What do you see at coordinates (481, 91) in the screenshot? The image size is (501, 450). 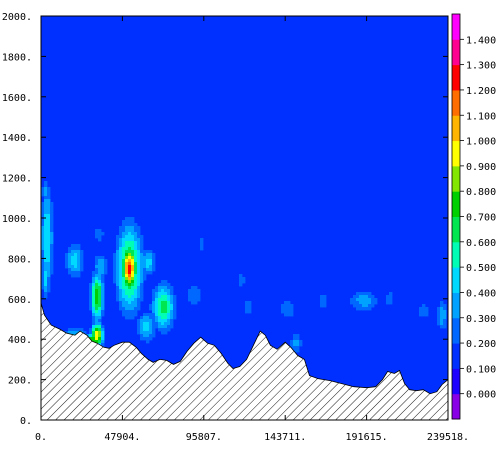 I see `colorbar-label: 1.200` at bounding box center [481, 91].